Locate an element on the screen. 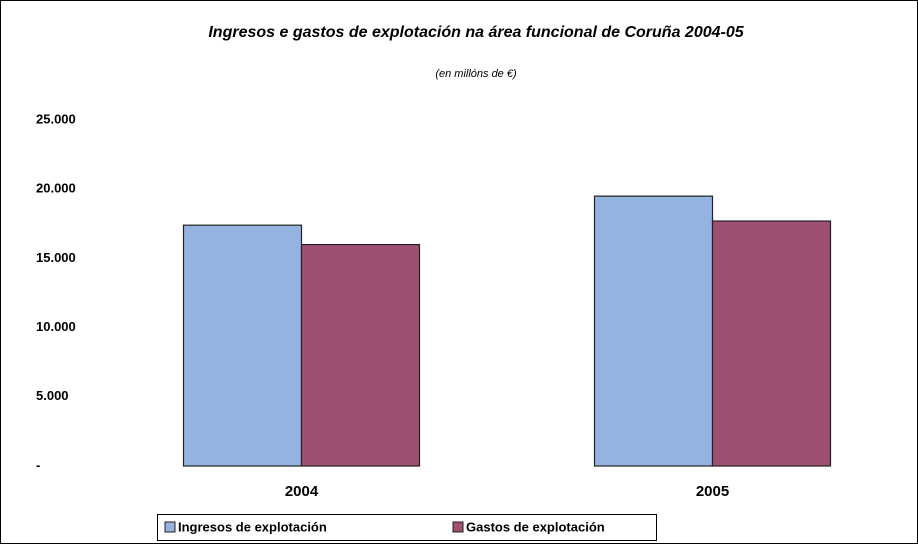 This screenshot has height=544, width=918. y-tick-label: 20.000 is located at coordinates (56, 188).